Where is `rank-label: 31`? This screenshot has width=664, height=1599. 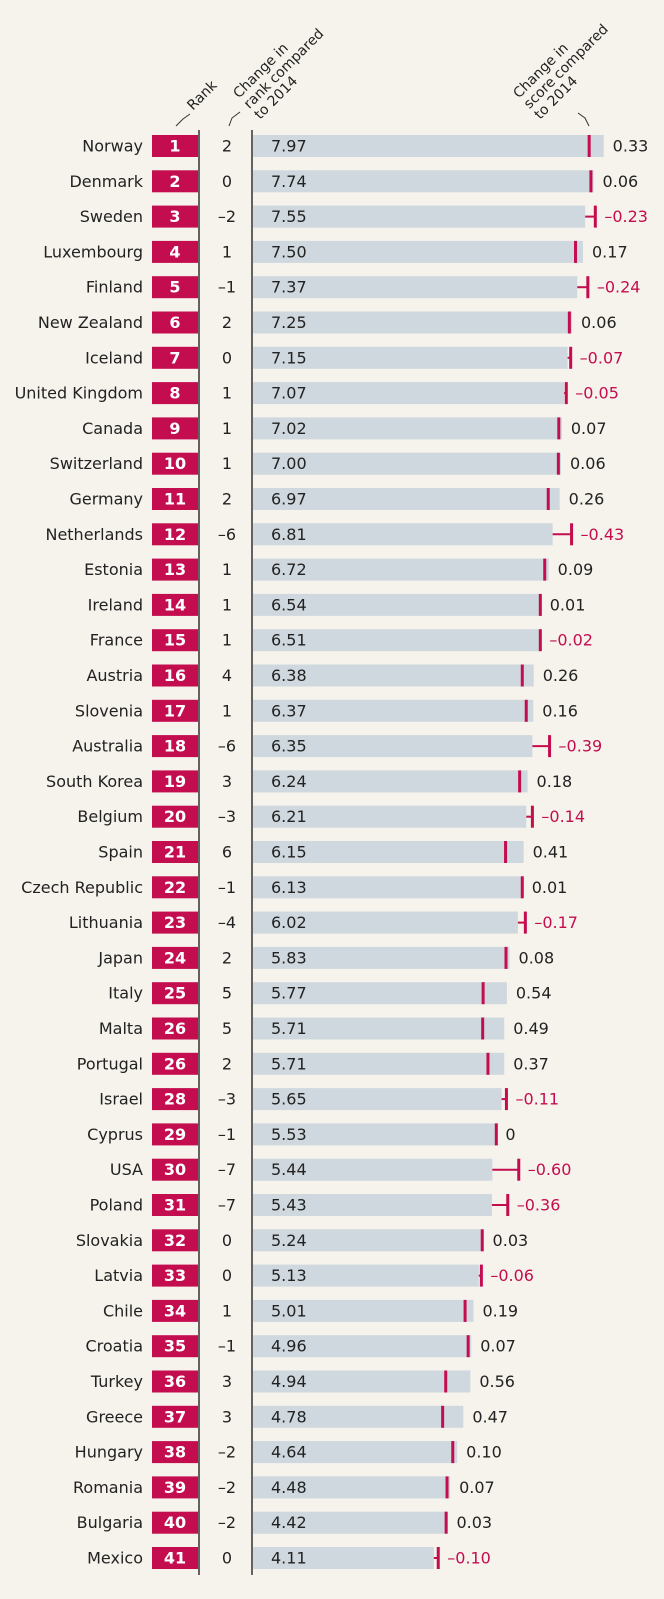 rank-label: 31 is located at coordinates (175, 1205).